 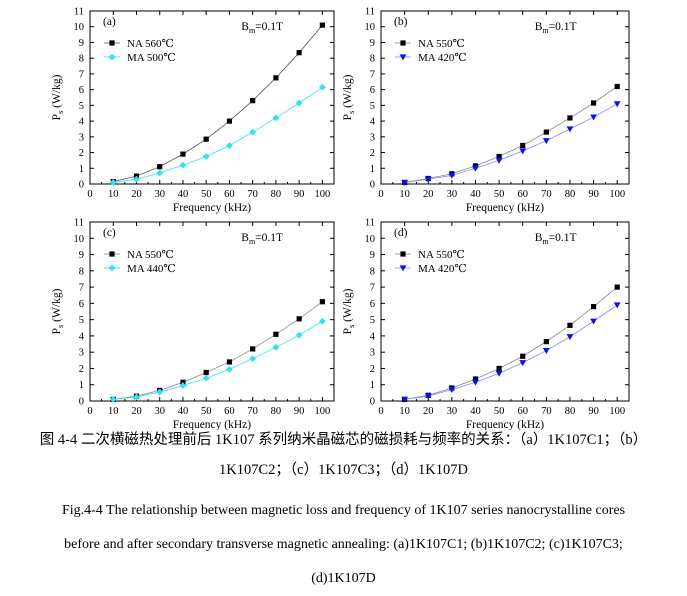 I want to click on x-tick-label: 80, so click(x=276, y=411).